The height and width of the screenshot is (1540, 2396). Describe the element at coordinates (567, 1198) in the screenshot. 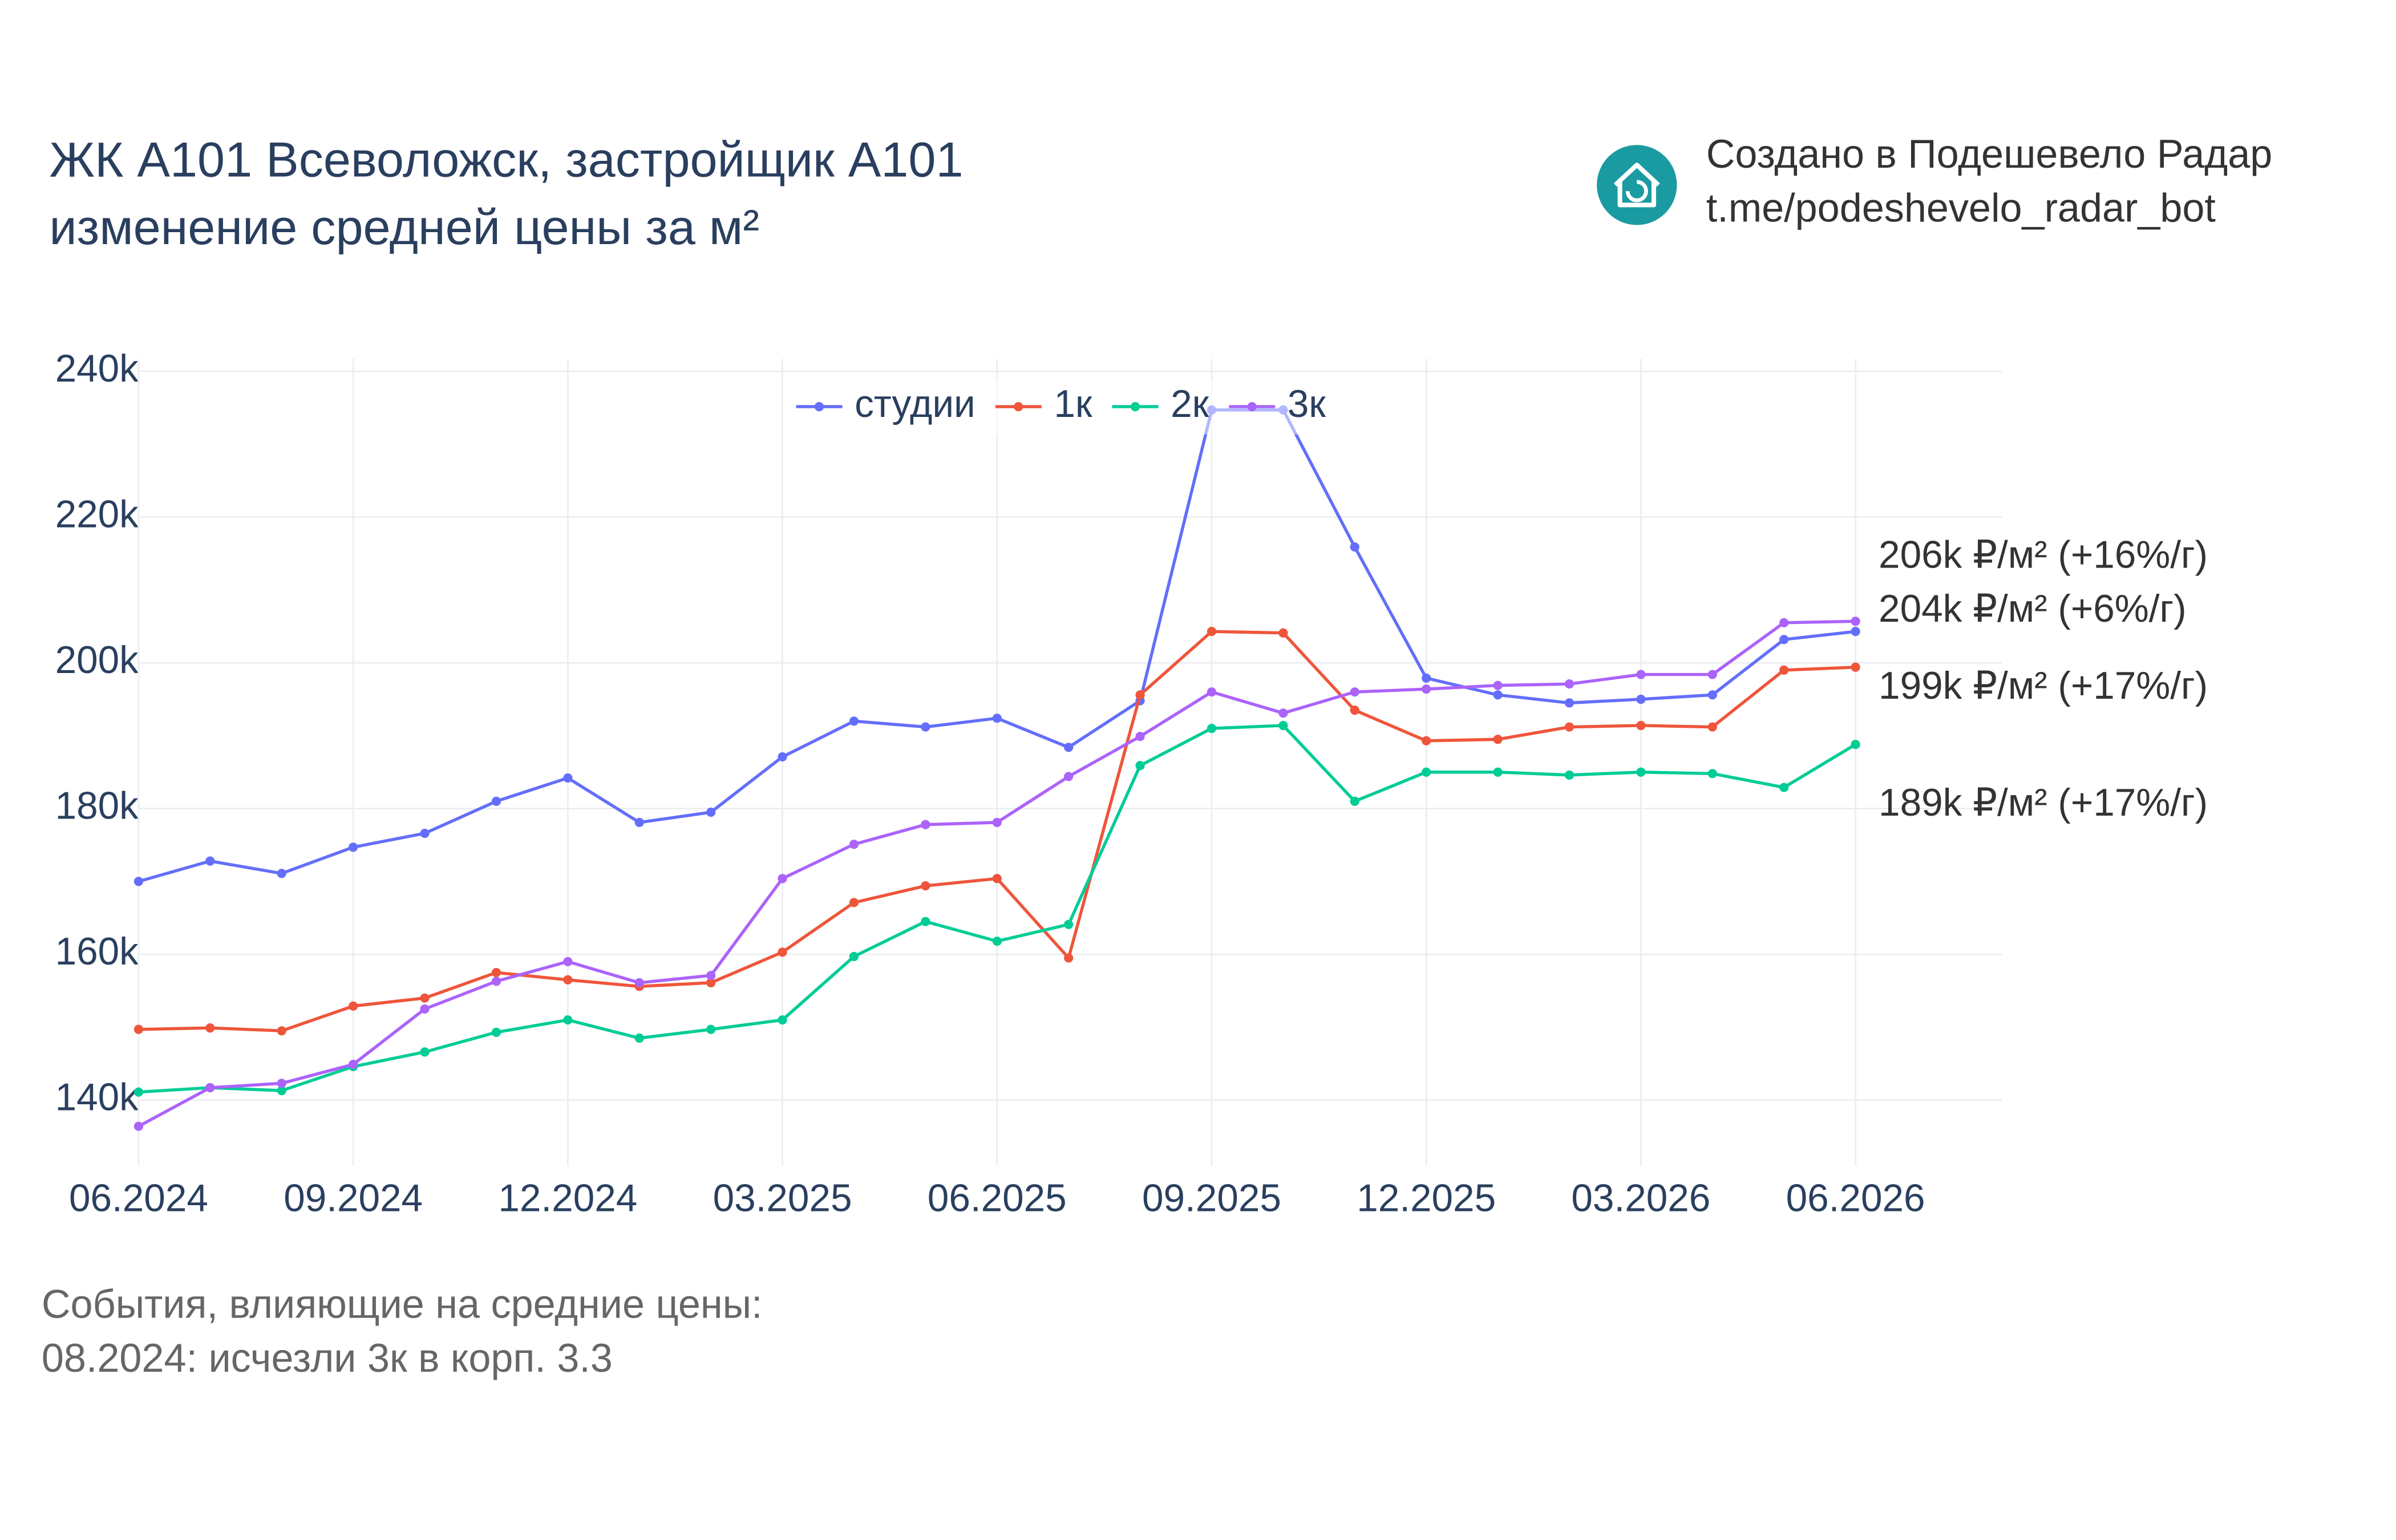

I see `x-tick-label: 12.2024` at that location.